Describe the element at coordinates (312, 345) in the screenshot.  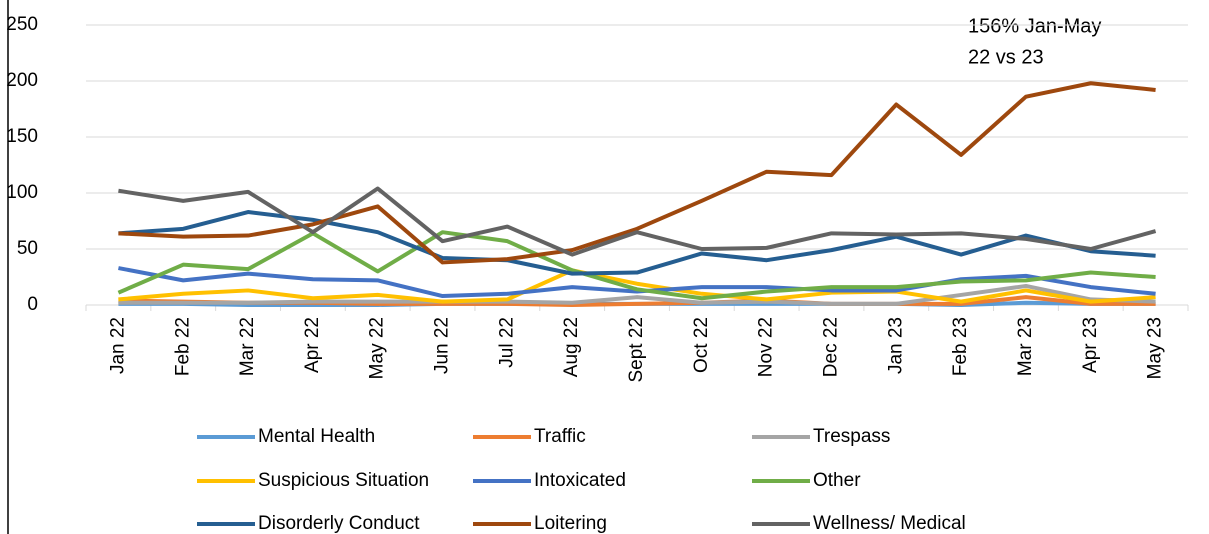
I see `x-tick-label: Apr 22` at that location.